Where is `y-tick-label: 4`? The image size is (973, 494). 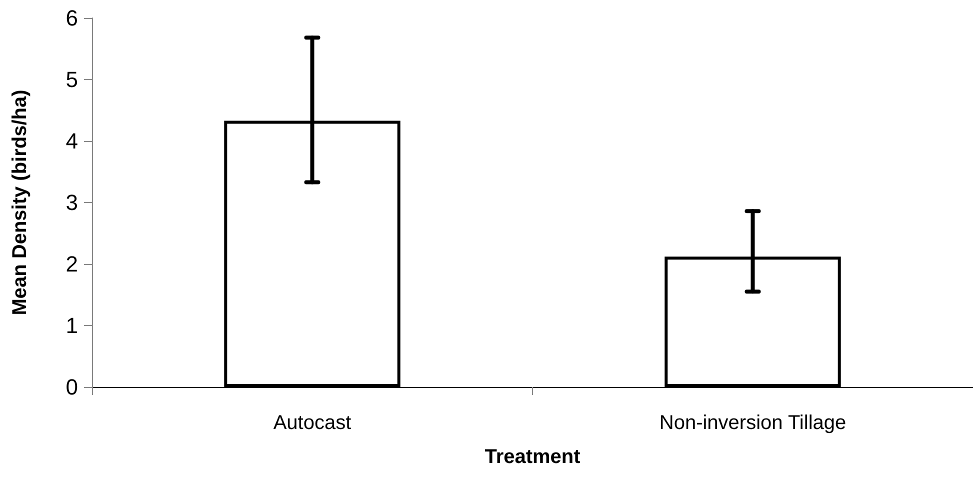 y-tick-label: 4 is located at coordinates (72, 141).